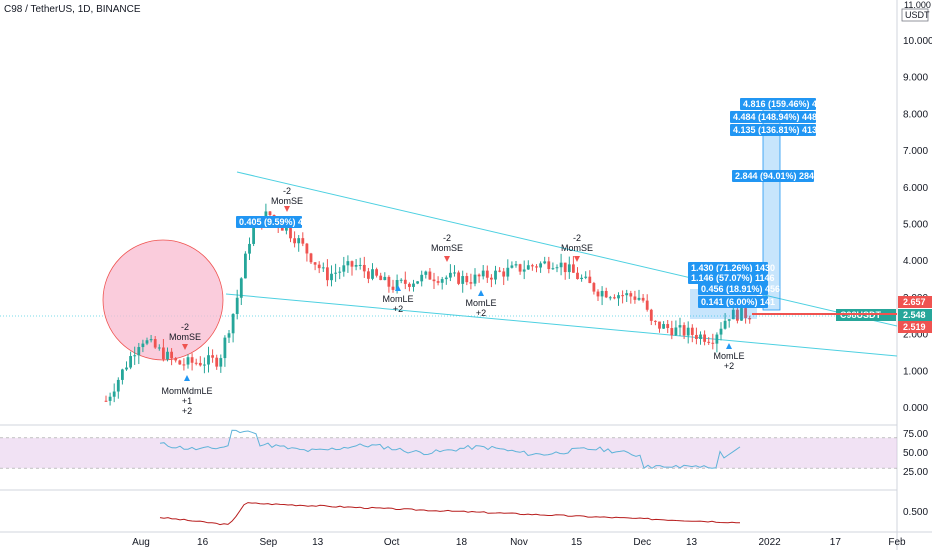  What do you see at coordinates (915, 188) in the screenshot?
I see `price-tick-label: 6.000` at bounding box center [915, 188].